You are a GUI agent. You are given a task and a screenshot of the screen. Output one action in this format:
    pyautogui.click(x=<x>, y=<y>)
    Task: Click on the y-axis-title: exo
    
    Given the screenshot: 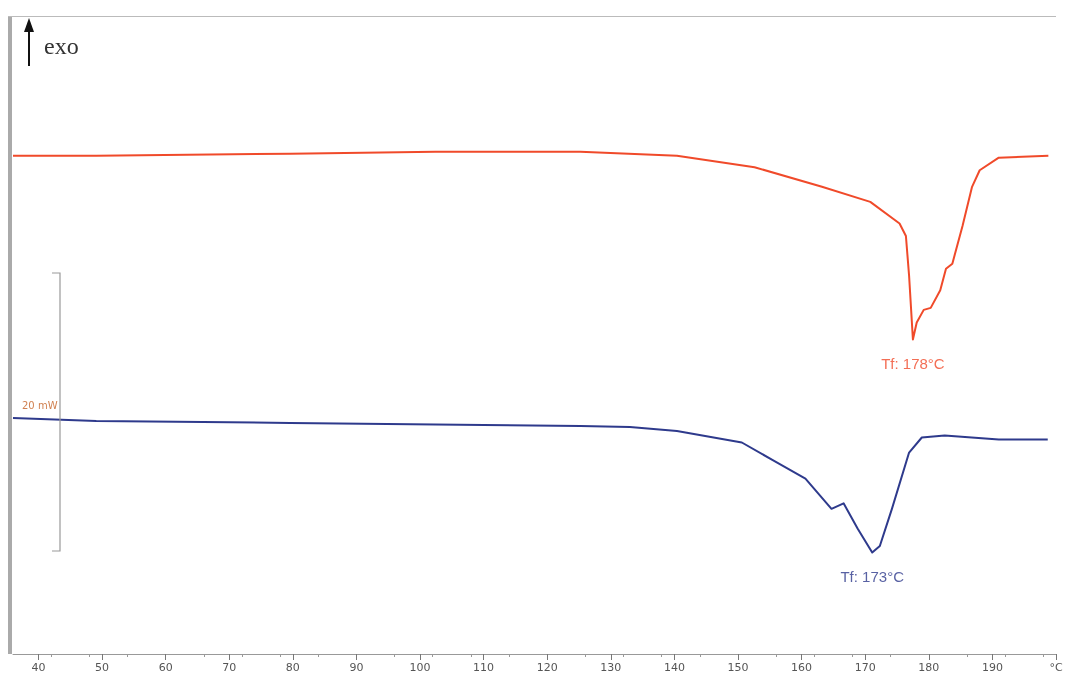 What is the action you would take?
    pyautogui.click(x=61, y=46)
    